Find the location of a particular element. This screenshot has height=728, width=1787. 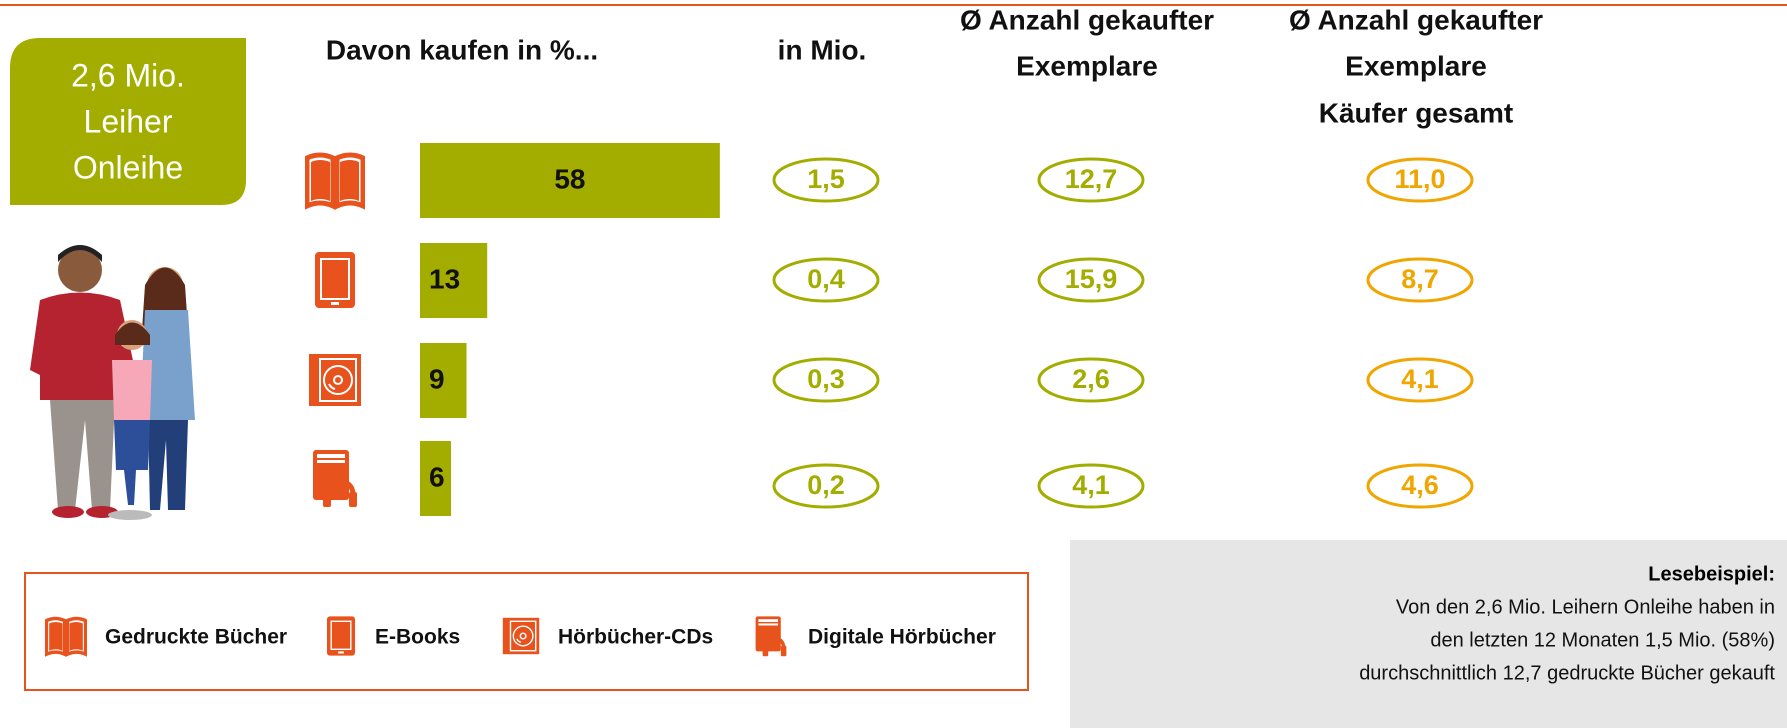

legend-label: Gedruckte Bücher is located at coordinates (196, 637).